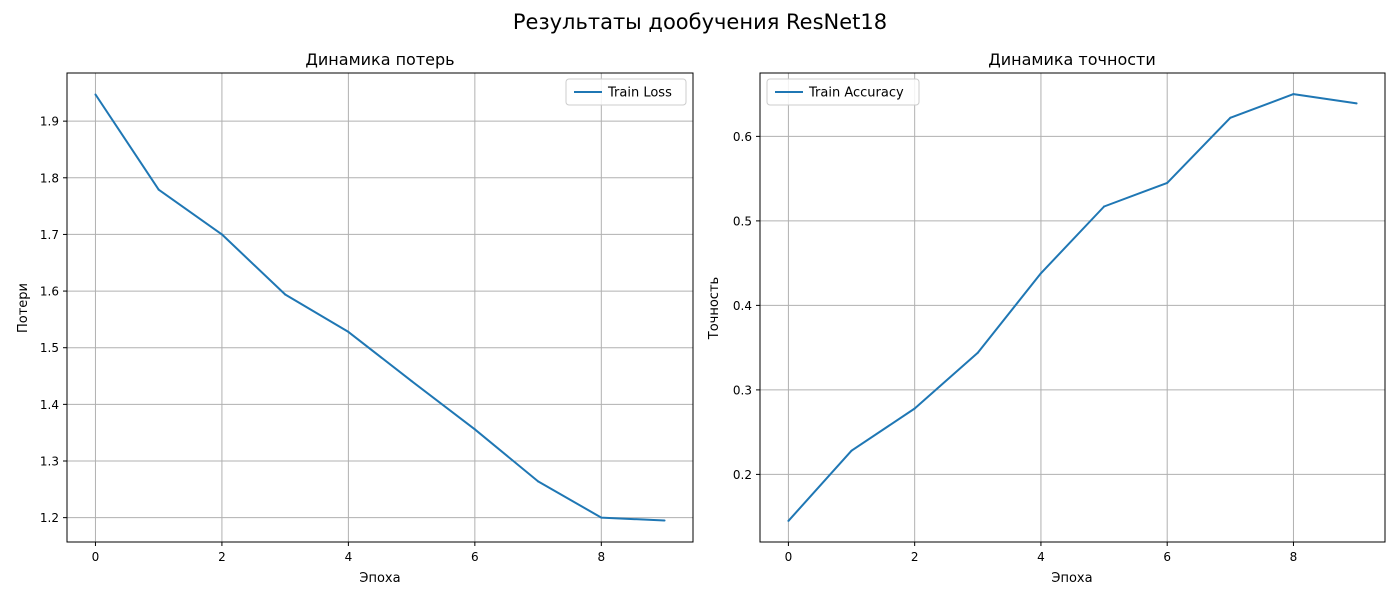  I want to click on loss-y-axis-label: Потери, so click(23, 308).